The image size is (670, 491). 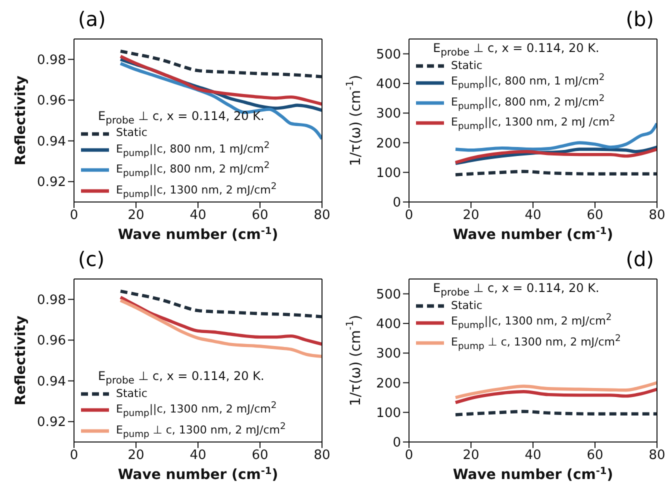 What do you see at coordinates (92, 19) in the screenshot?
I see `chart-title: (a)` at bounding box center [92, 19].